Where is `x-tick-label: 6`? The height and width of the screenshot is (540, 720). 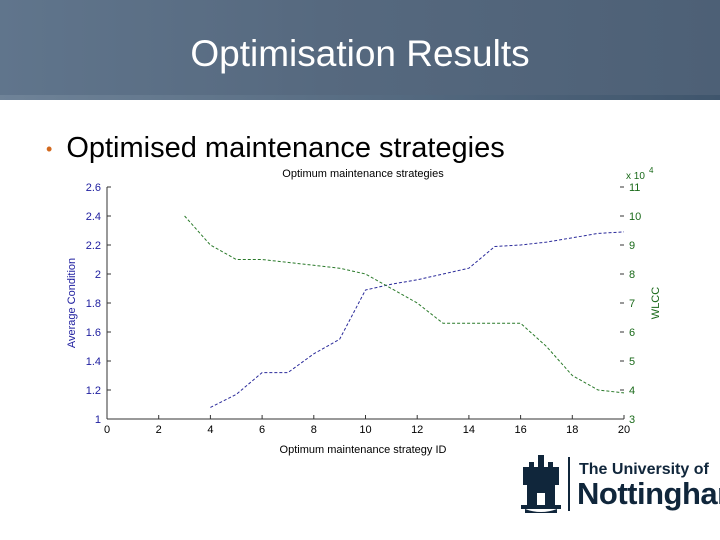
x-tick-label: 6 is located at coordinates (262, 430).